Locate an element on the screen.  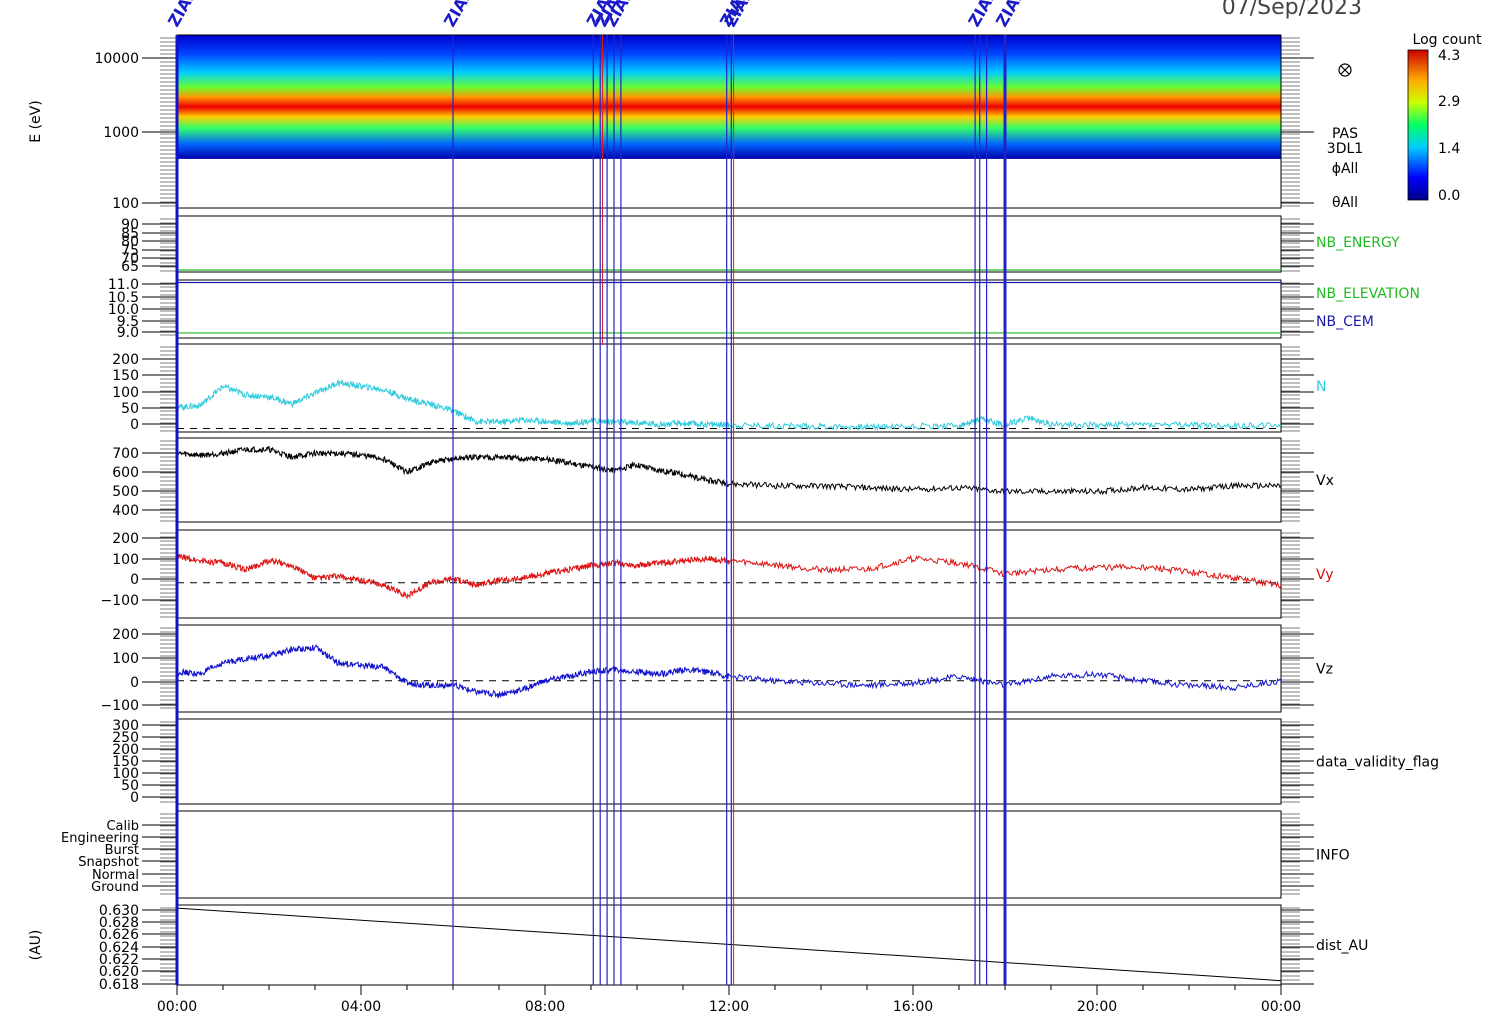
x-tick-label: 20:00 is located at coordinates (1097, 1007).